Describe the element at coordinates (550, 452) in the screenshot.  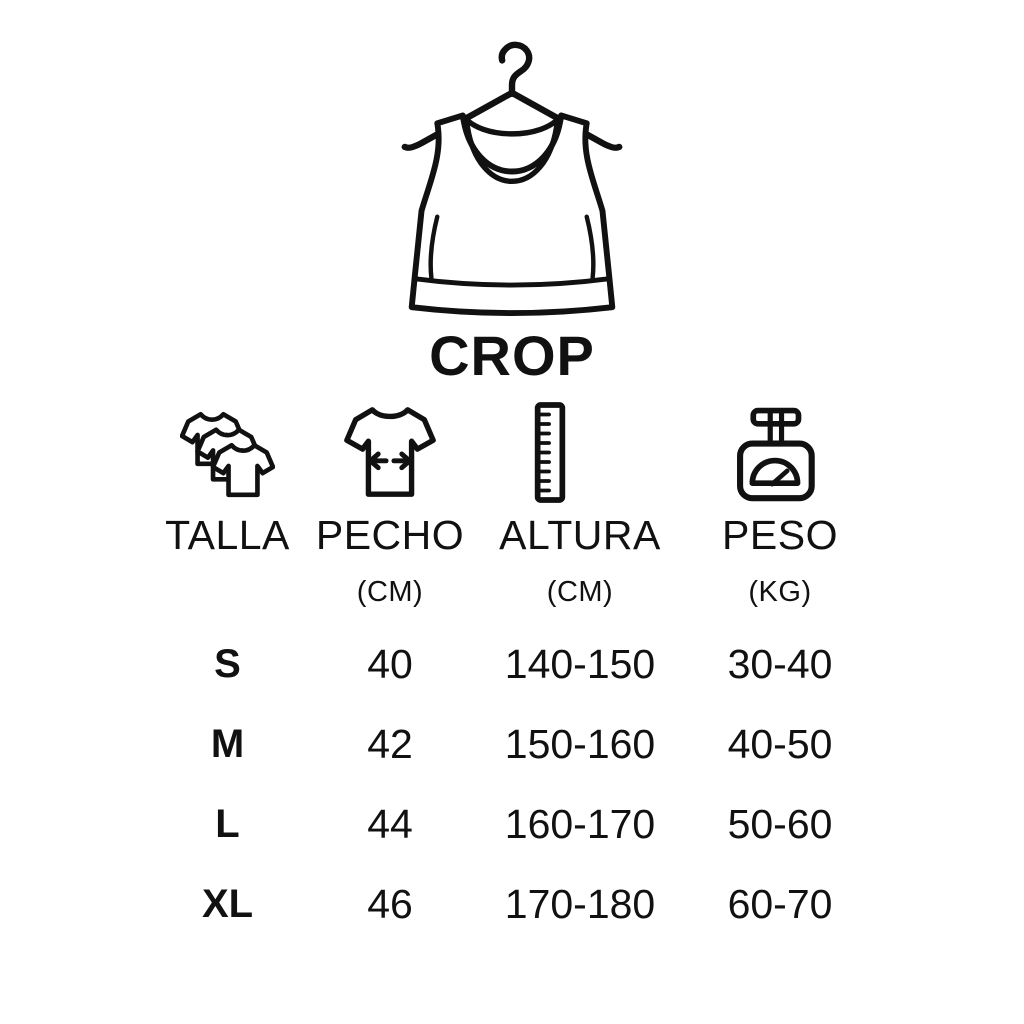
I see `ruler-icon` at that location.